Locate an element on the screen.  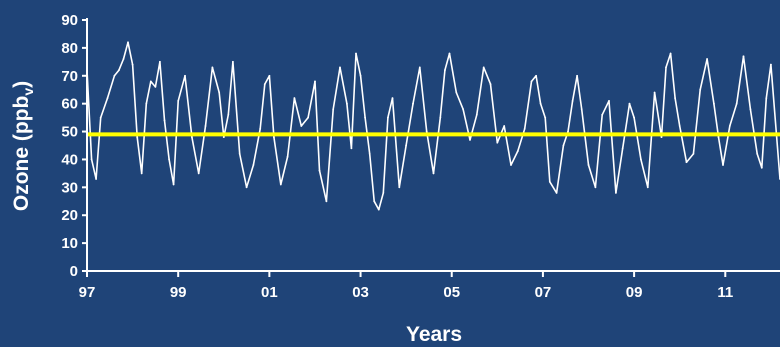
y-tick-label: 40 is located at coordinates (69, 159).